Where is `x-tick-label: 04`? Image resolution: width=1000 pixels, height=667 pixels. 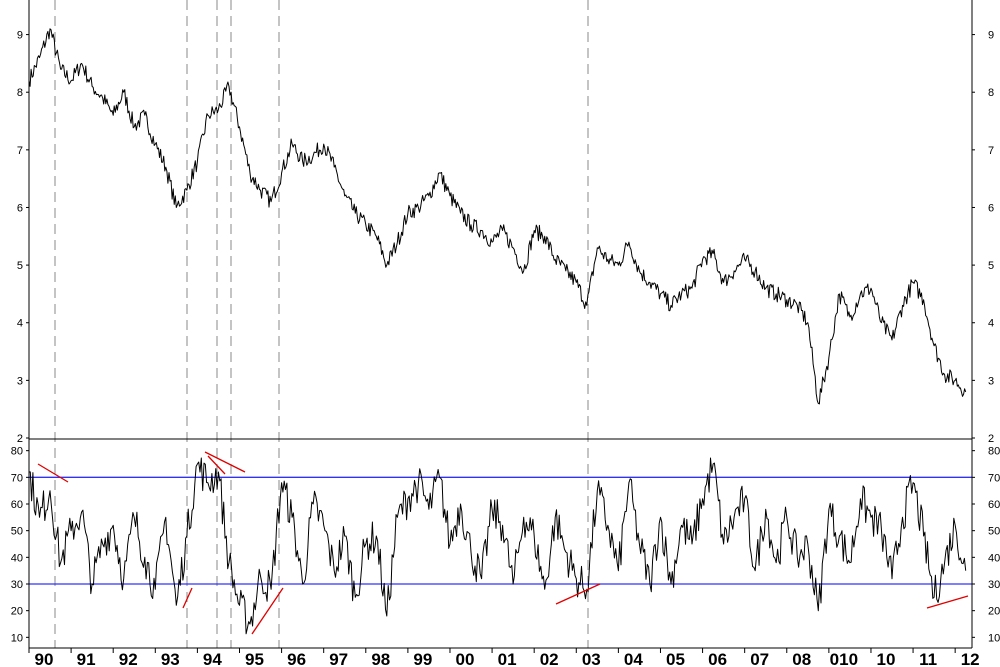 x-tick-label: 04 is located at coordinates (633, 658).